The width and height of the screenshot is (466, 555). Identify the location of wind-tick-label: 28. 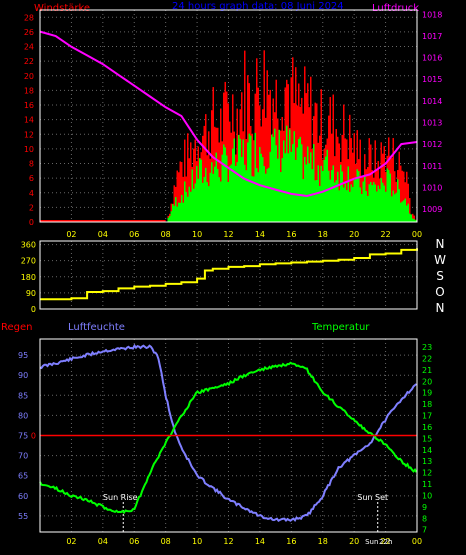
(29, 17).